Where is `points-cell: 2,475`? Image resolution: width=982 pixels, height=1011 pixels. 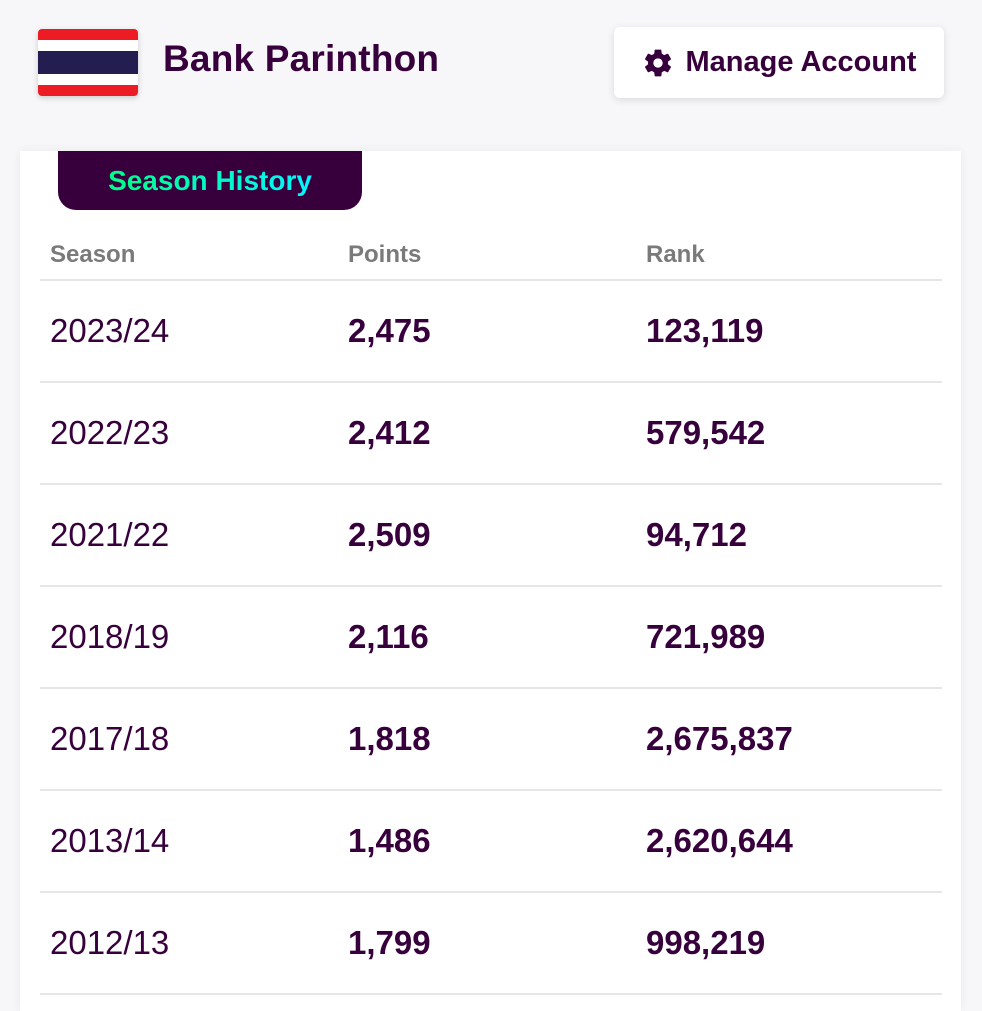
points-cell: 2,475 is located at coordinates (487, 331).